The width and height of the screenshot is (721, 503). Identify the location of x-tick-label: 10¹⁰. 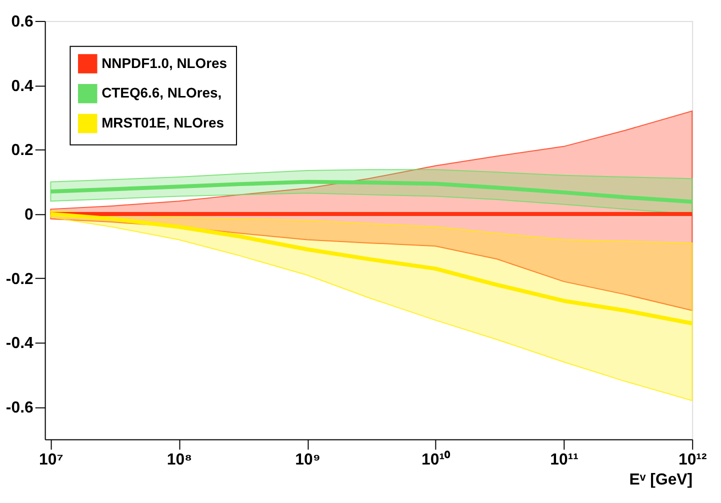
(436, 459).